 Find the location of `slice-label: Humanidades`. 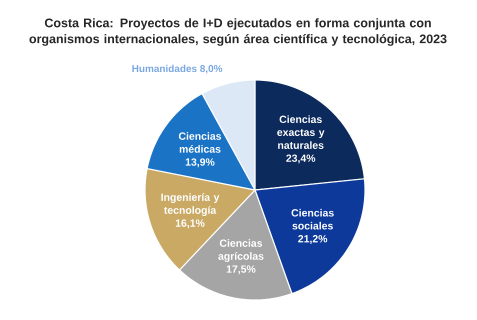

slice-label: Humanidades is located at coordinates (164, 68).